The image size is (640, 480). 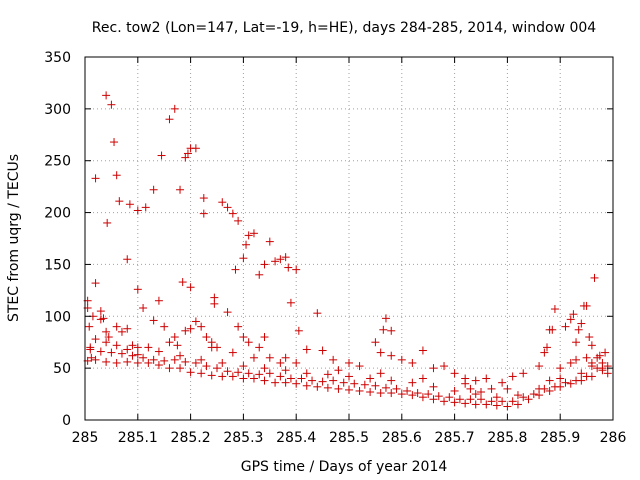 I want to click on x-axis-label: GPS time / Days of year 2014, so click(x=344, y=467).